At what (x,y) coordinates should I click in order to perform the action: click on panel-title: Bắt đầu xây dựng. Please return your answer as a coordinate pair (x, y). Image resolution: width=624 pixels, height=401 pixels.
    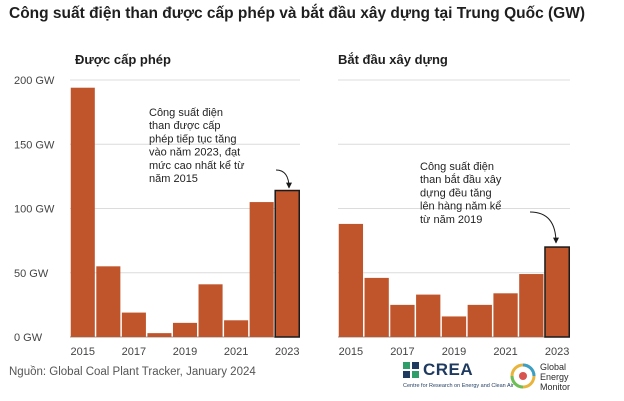
    Looking at the image, I should click on (393, 59).